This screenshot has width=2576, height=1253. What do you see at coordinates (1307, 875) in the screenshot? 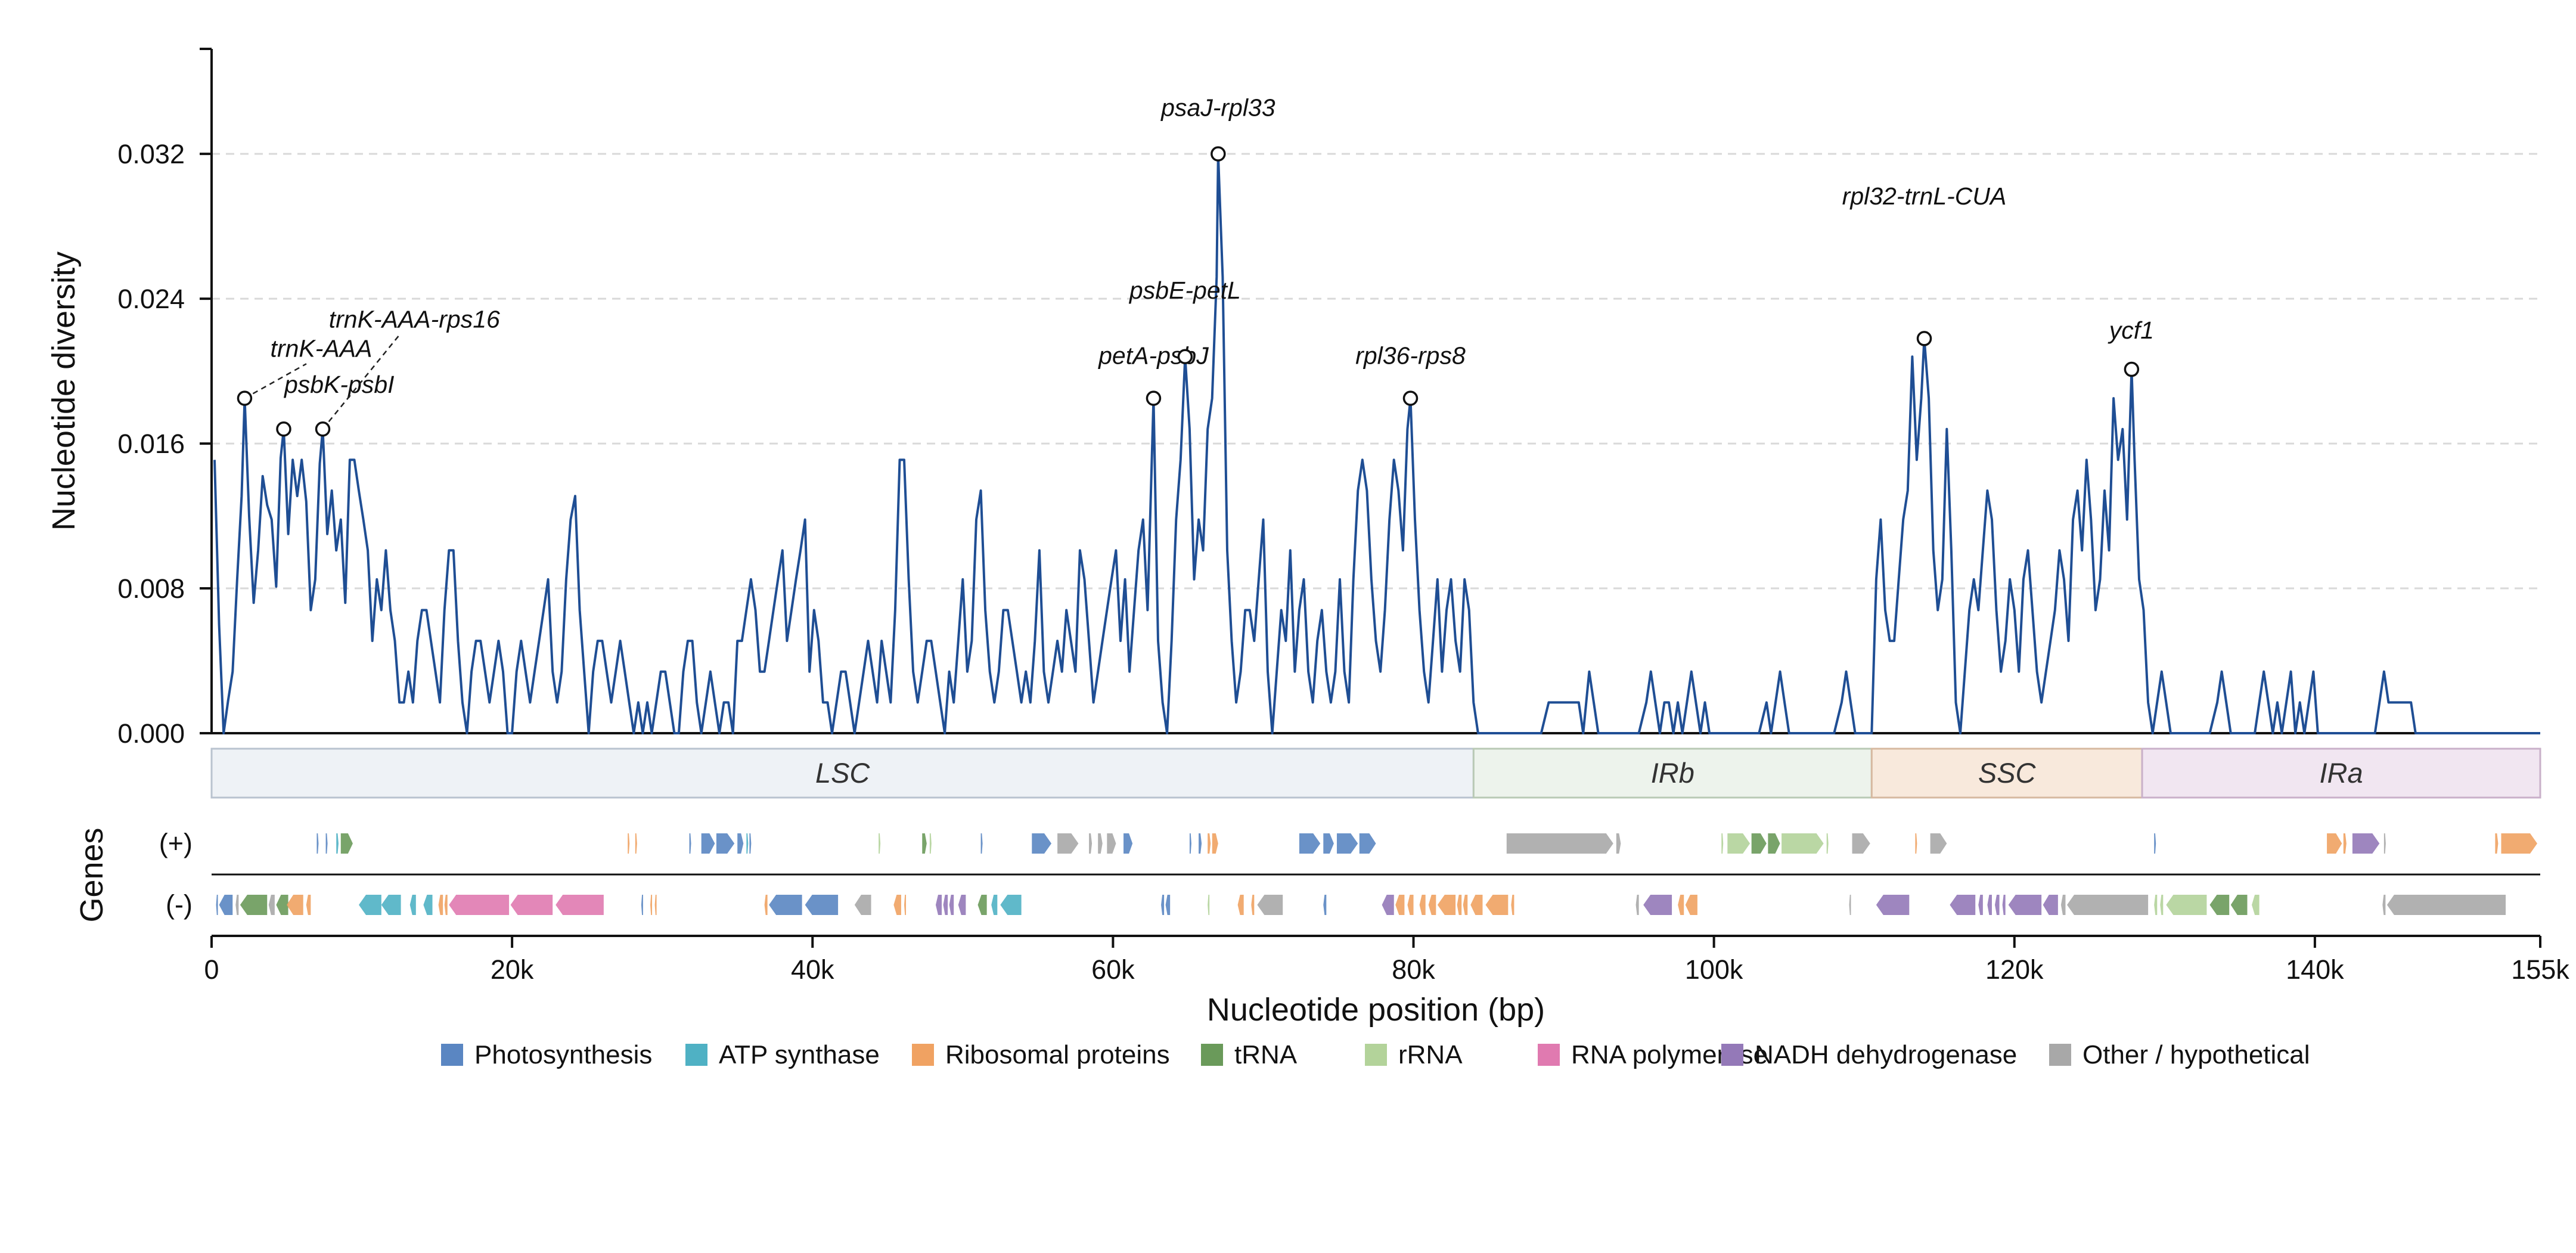
I see `gene-track: (+) (-) Genes` at bounding box center [1307, 875].